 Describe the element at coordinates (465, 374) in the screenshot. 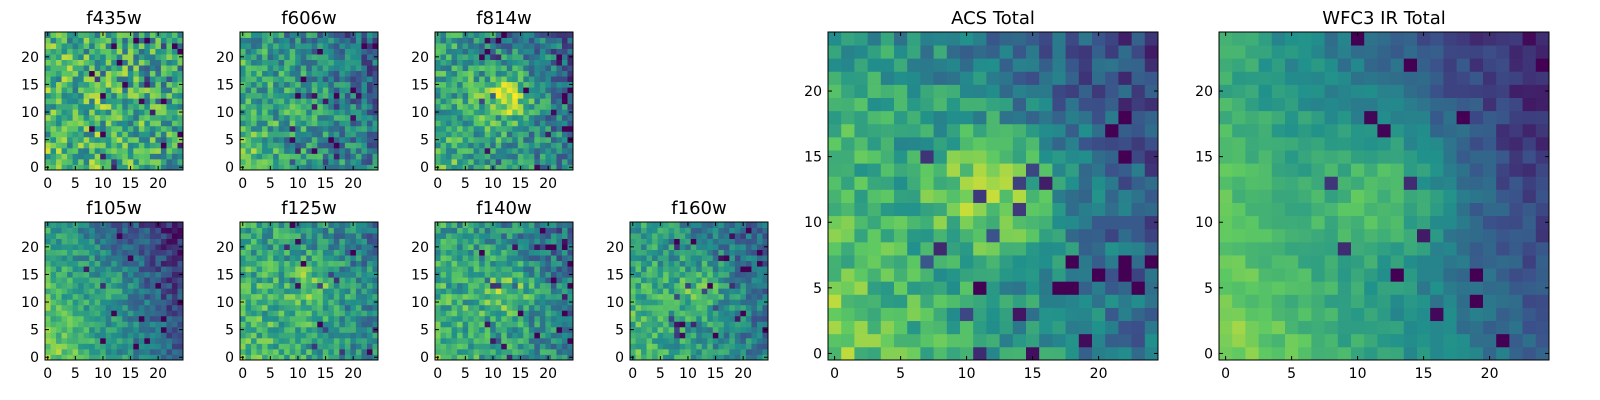

I see `x-tick-label: 5` at that location.